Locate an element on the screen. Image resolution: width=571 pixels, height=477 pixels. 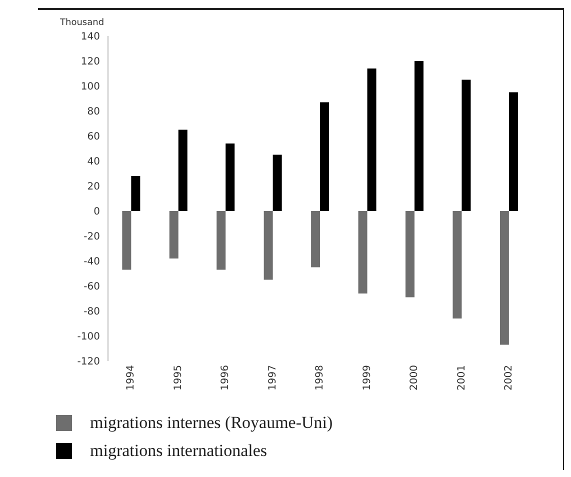
y-tick-label: 120 is located at coordinates (90, 62).